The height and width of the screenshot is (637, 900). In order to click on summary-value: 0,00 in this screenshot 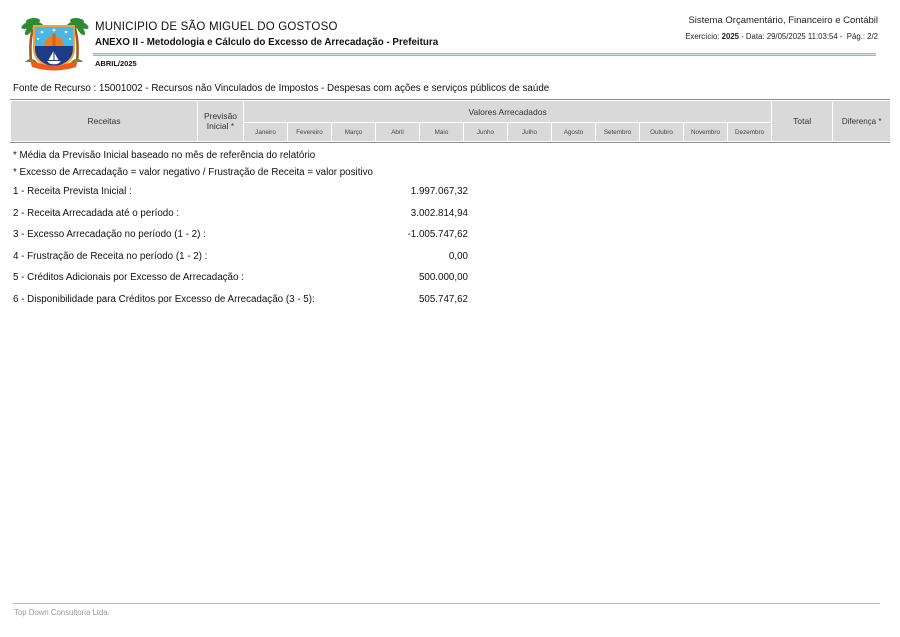, I will do `click(458, 256)`.